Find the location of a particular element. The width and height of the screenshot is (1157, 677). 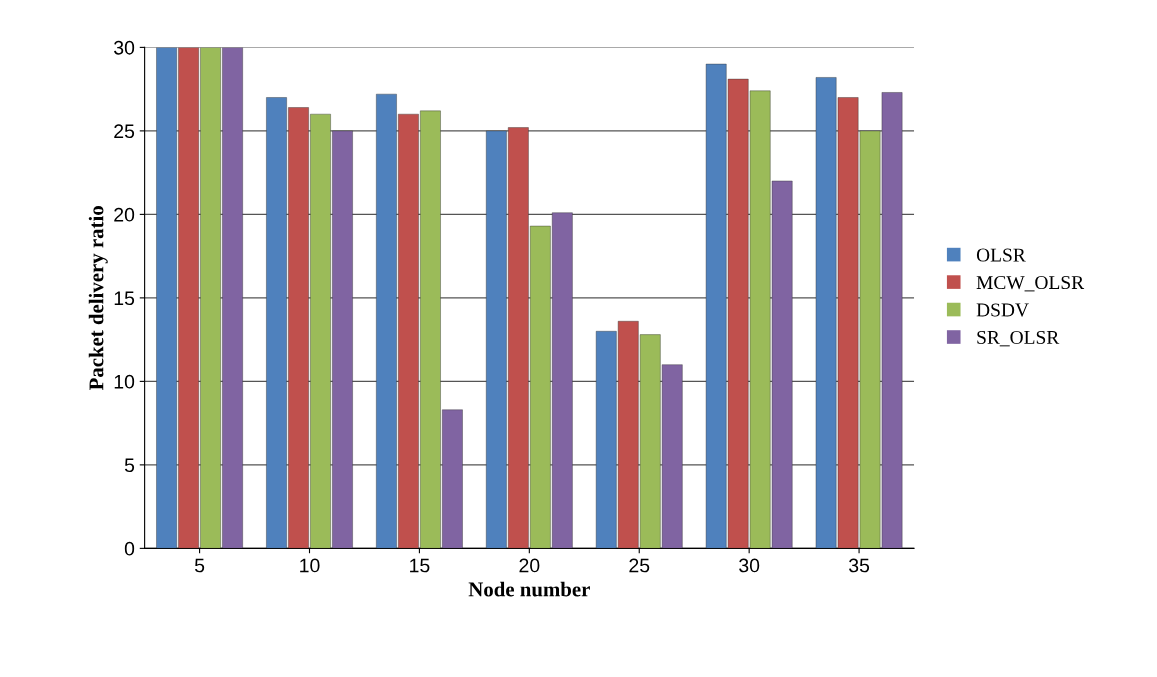

x-tick-label: 30 is located at coordinates (749, 565).